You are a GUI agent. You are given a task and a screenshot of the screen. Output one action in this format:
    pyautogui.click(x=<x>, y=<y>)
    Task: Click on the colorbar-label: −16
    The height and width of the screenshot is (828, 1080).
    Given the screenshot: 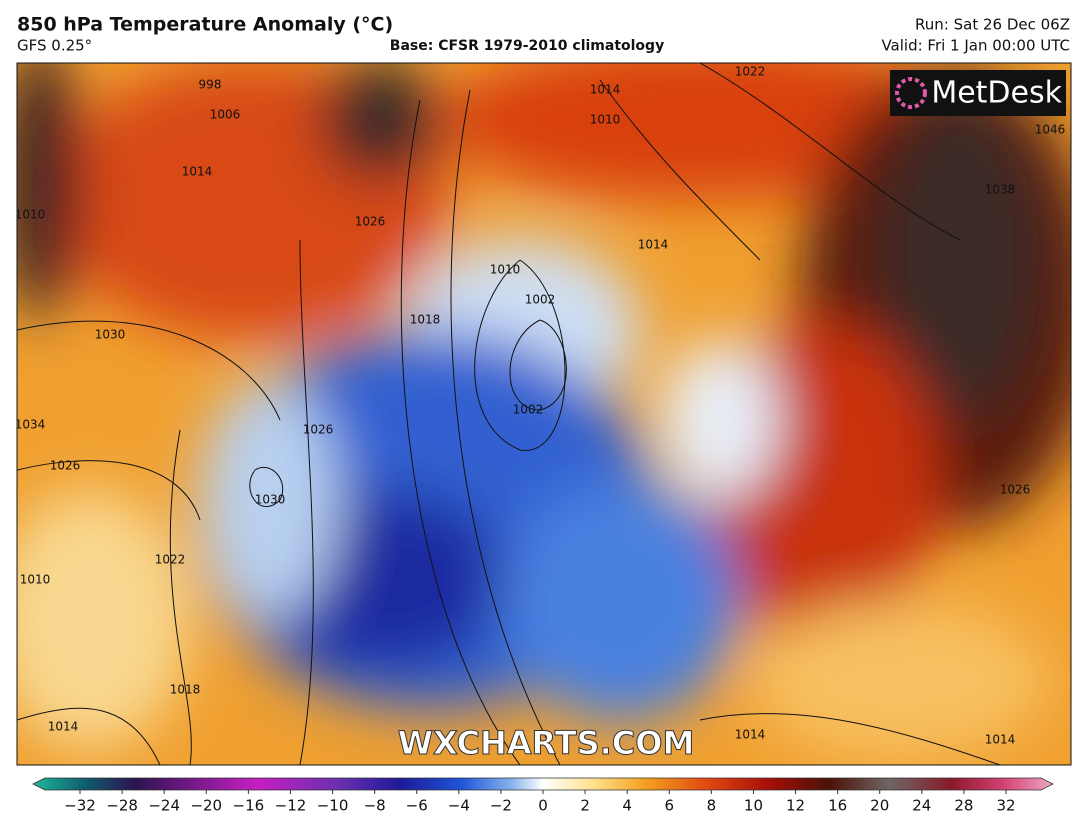 What is the action you would take?
    pyautogui.click(x=249, y=806)
    